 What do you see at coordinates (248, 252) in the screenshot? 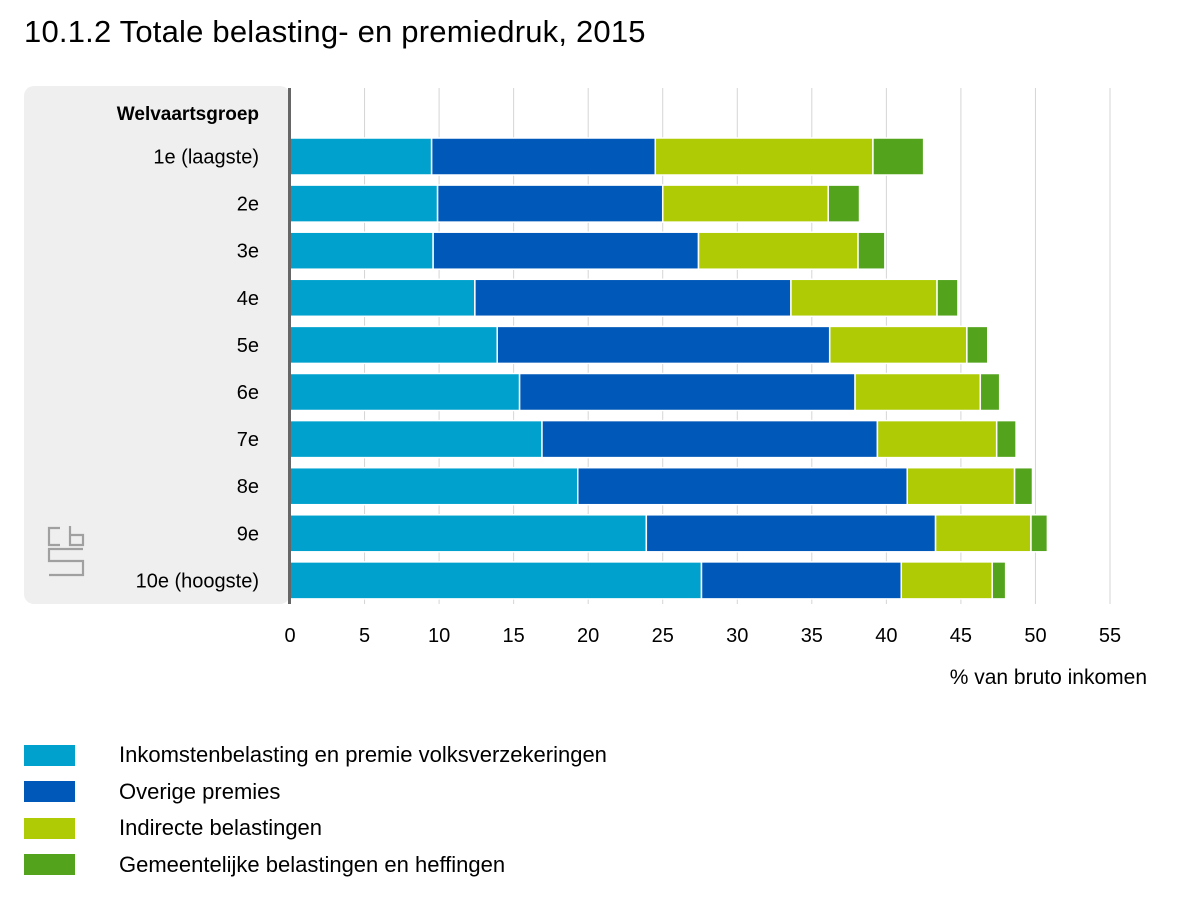
I see `category-label: 3e` at bounding box center [248, 252].